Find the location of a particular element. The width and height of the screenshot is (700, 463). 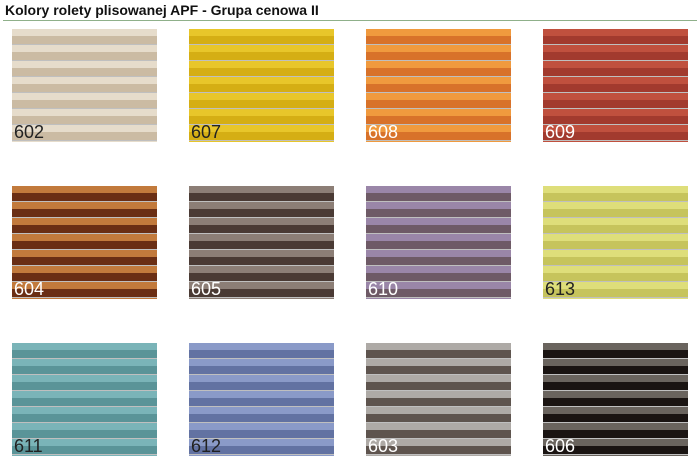

swatch-code: 609 is located at coordinates (560, 132).